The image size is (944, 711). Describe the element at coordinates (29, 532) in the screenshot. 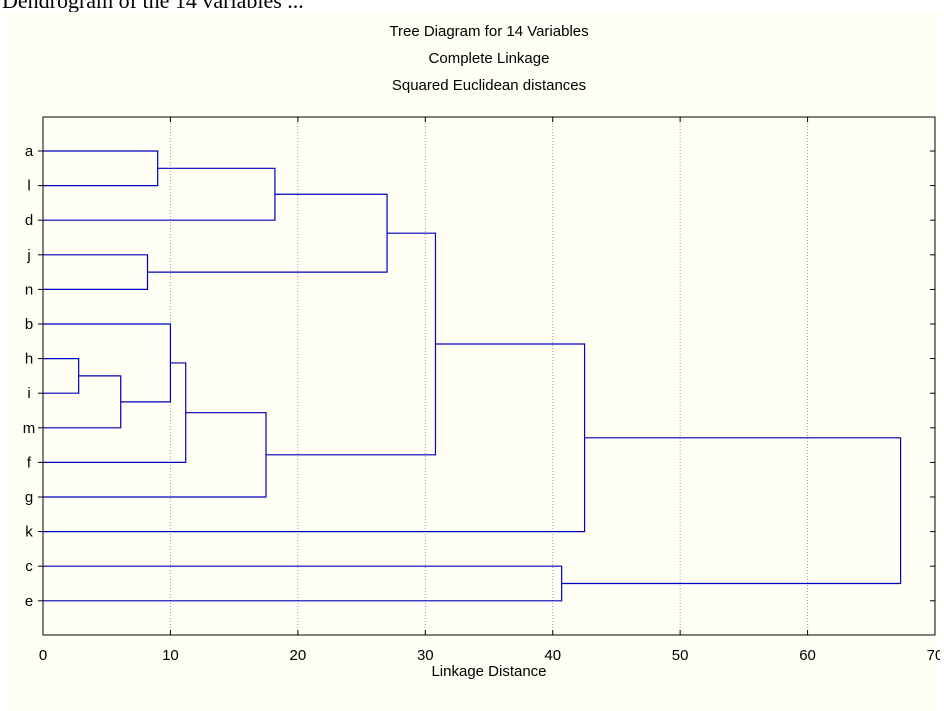

I see `leaf-label: k` at that location.